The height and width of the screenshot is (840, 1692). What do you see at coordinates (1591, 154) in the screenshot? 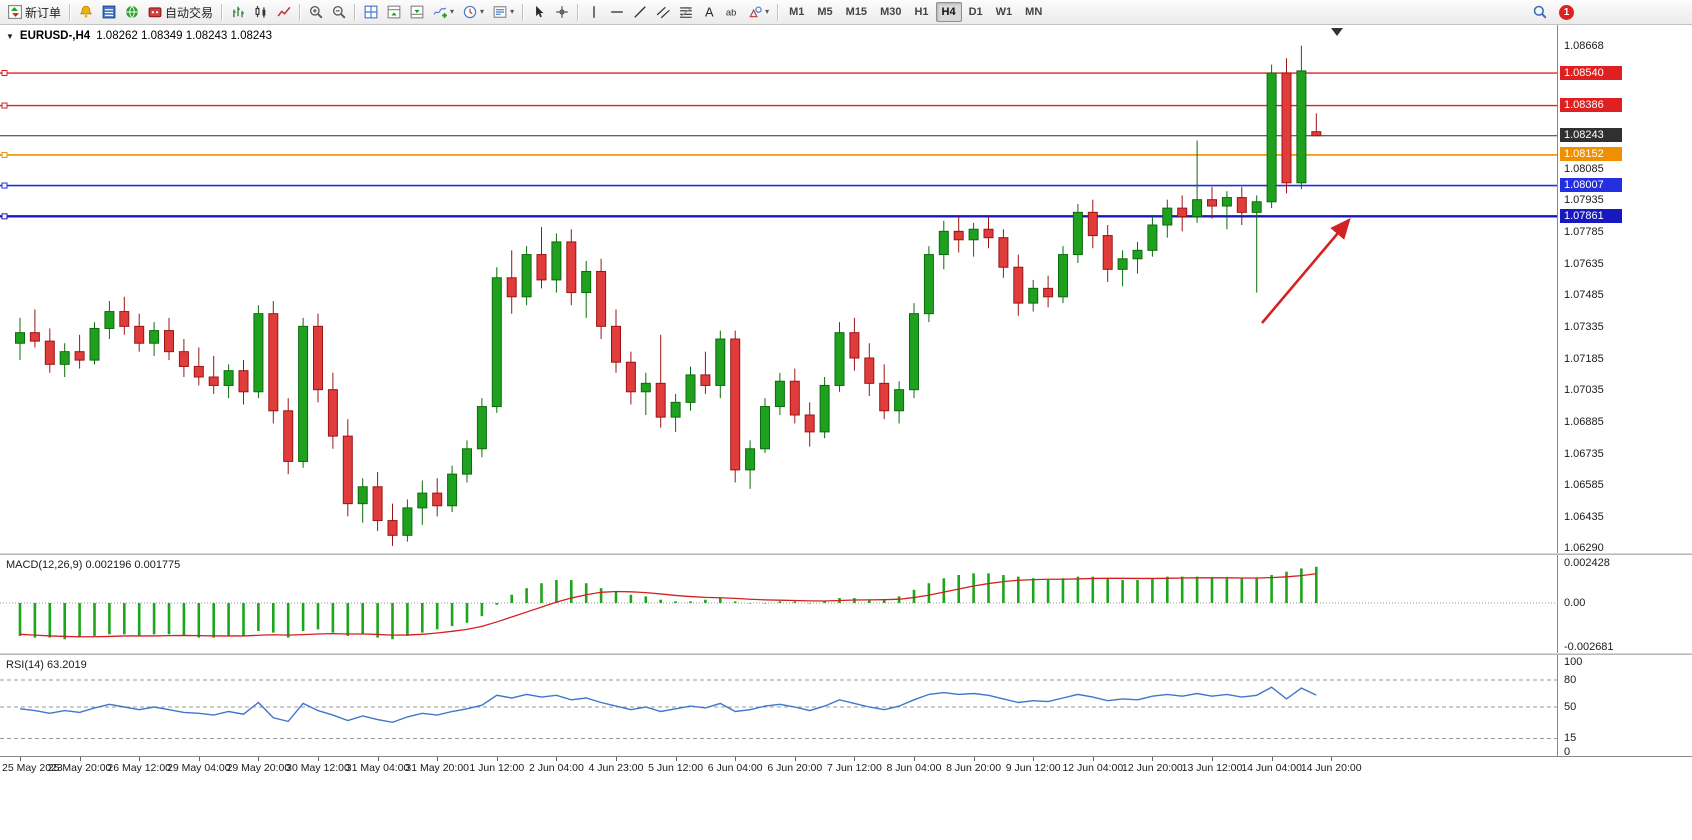
I see `price-tag-1.08152: 1.08152` at bounding box center [1591, 154].